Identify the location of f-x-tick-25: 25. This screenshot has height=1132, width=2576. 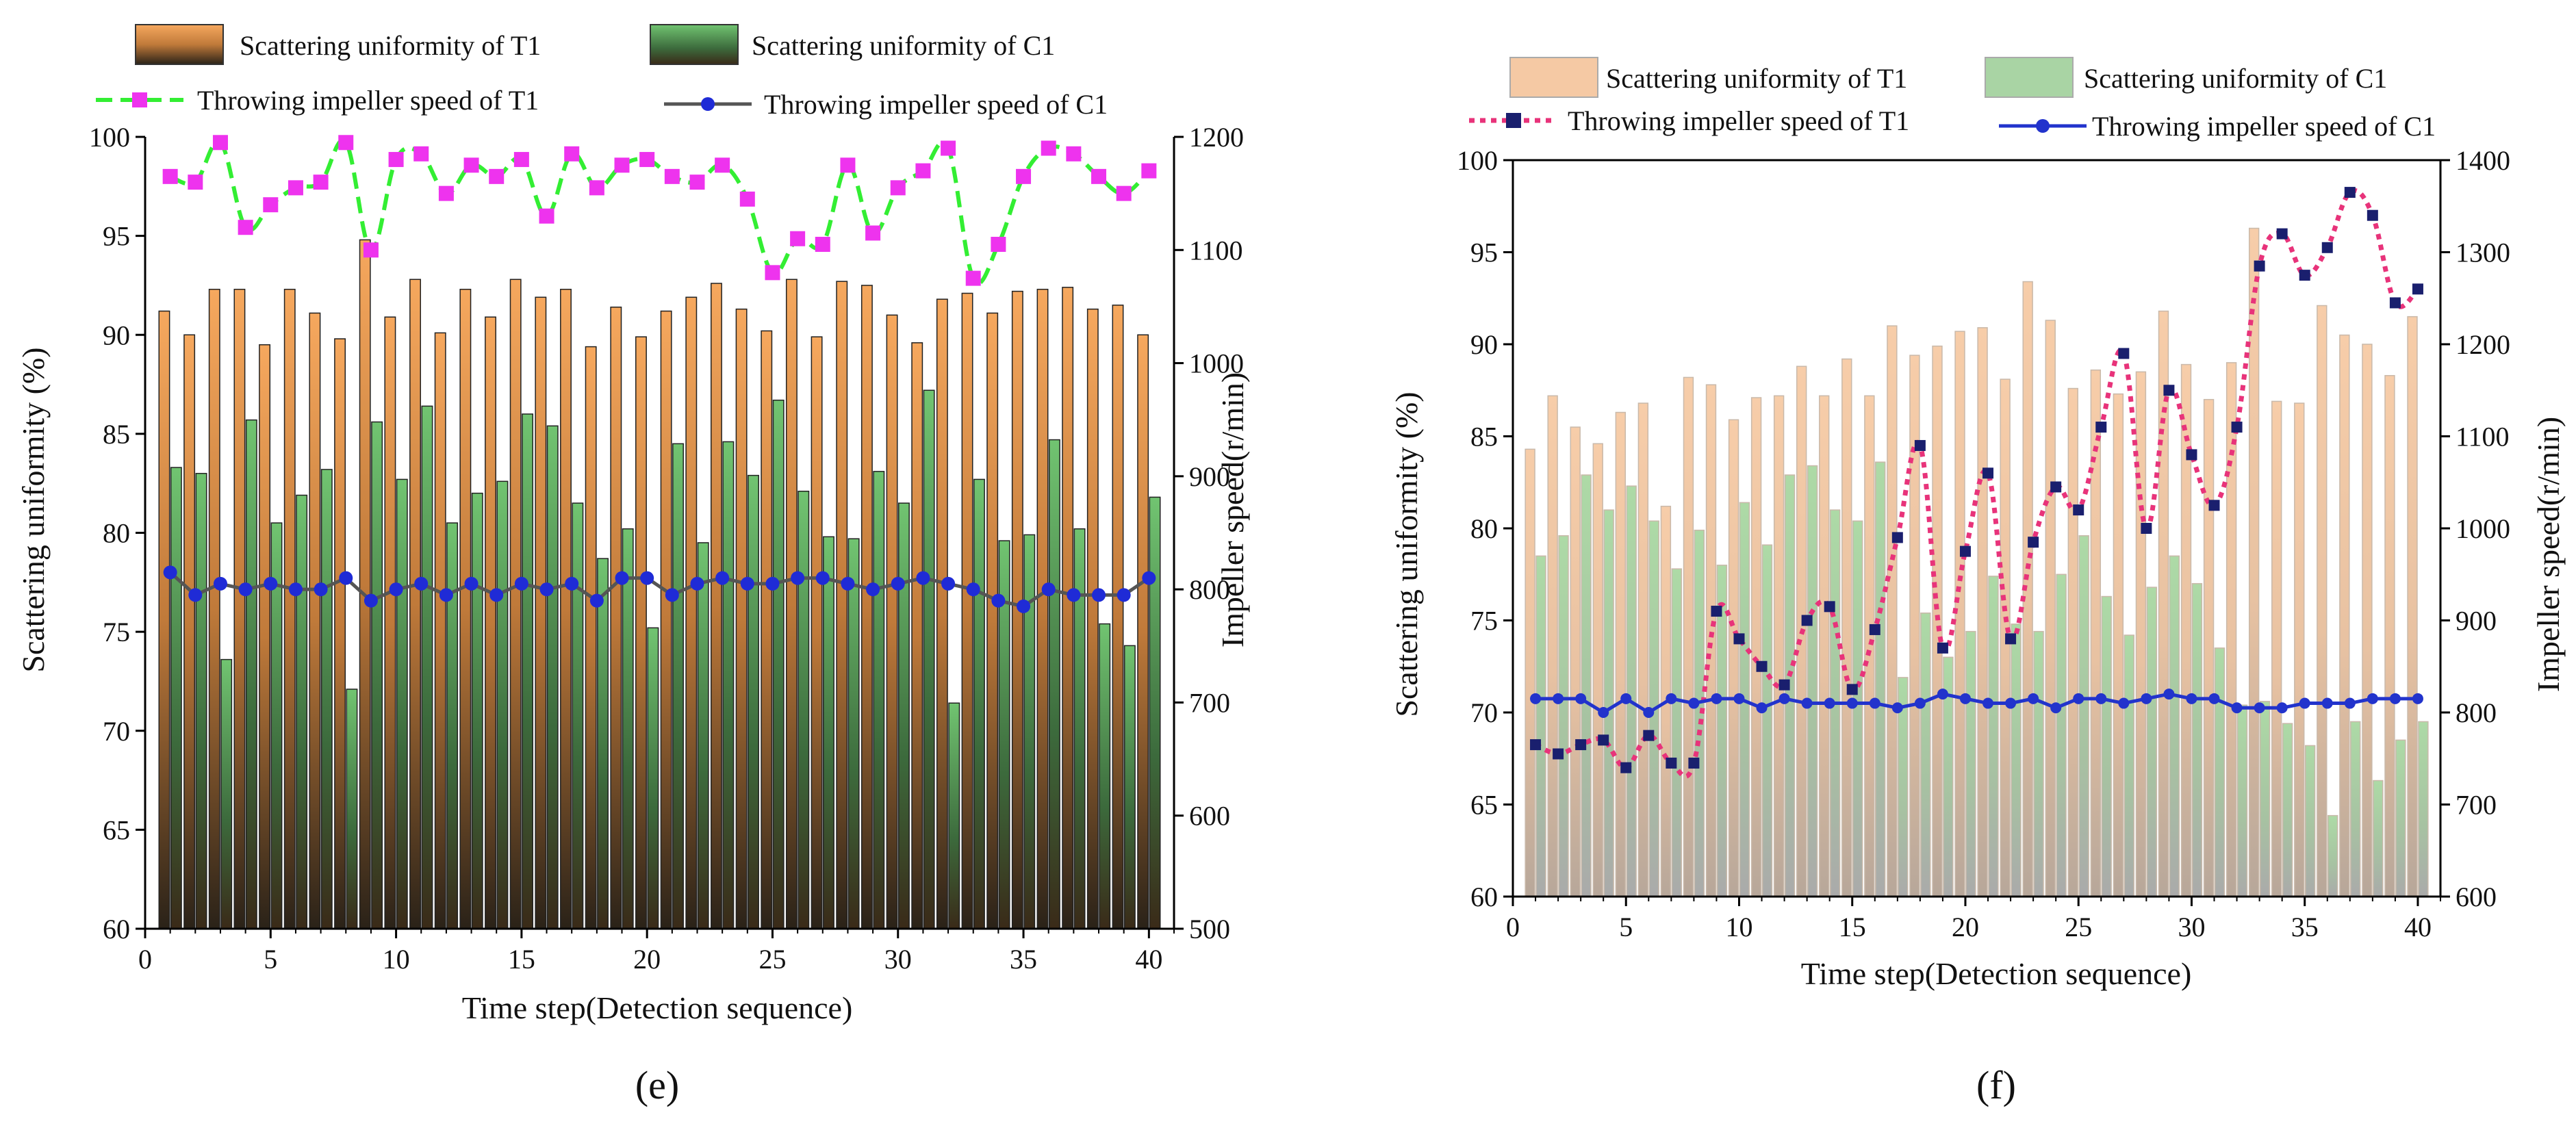
(2078, 927).